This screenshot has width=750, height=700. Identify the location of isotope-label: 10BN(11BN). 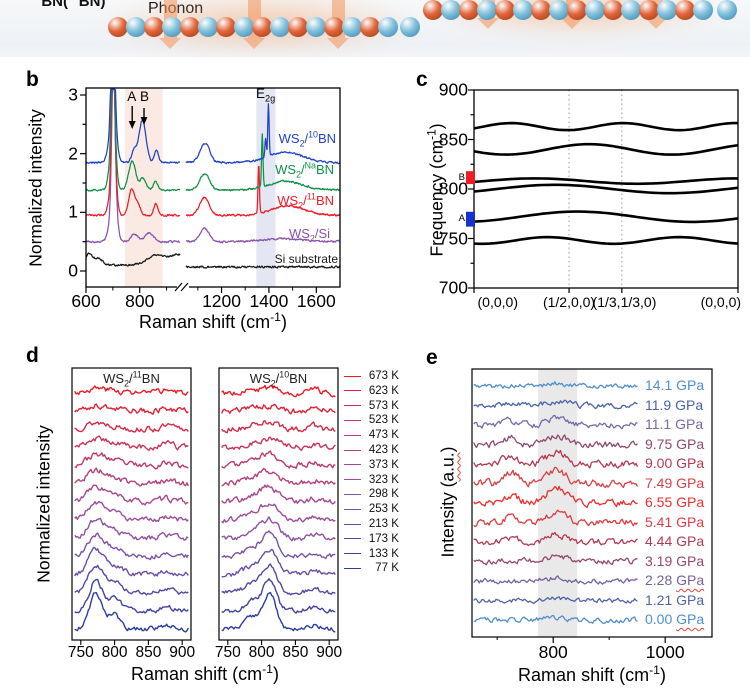
(68, 5).